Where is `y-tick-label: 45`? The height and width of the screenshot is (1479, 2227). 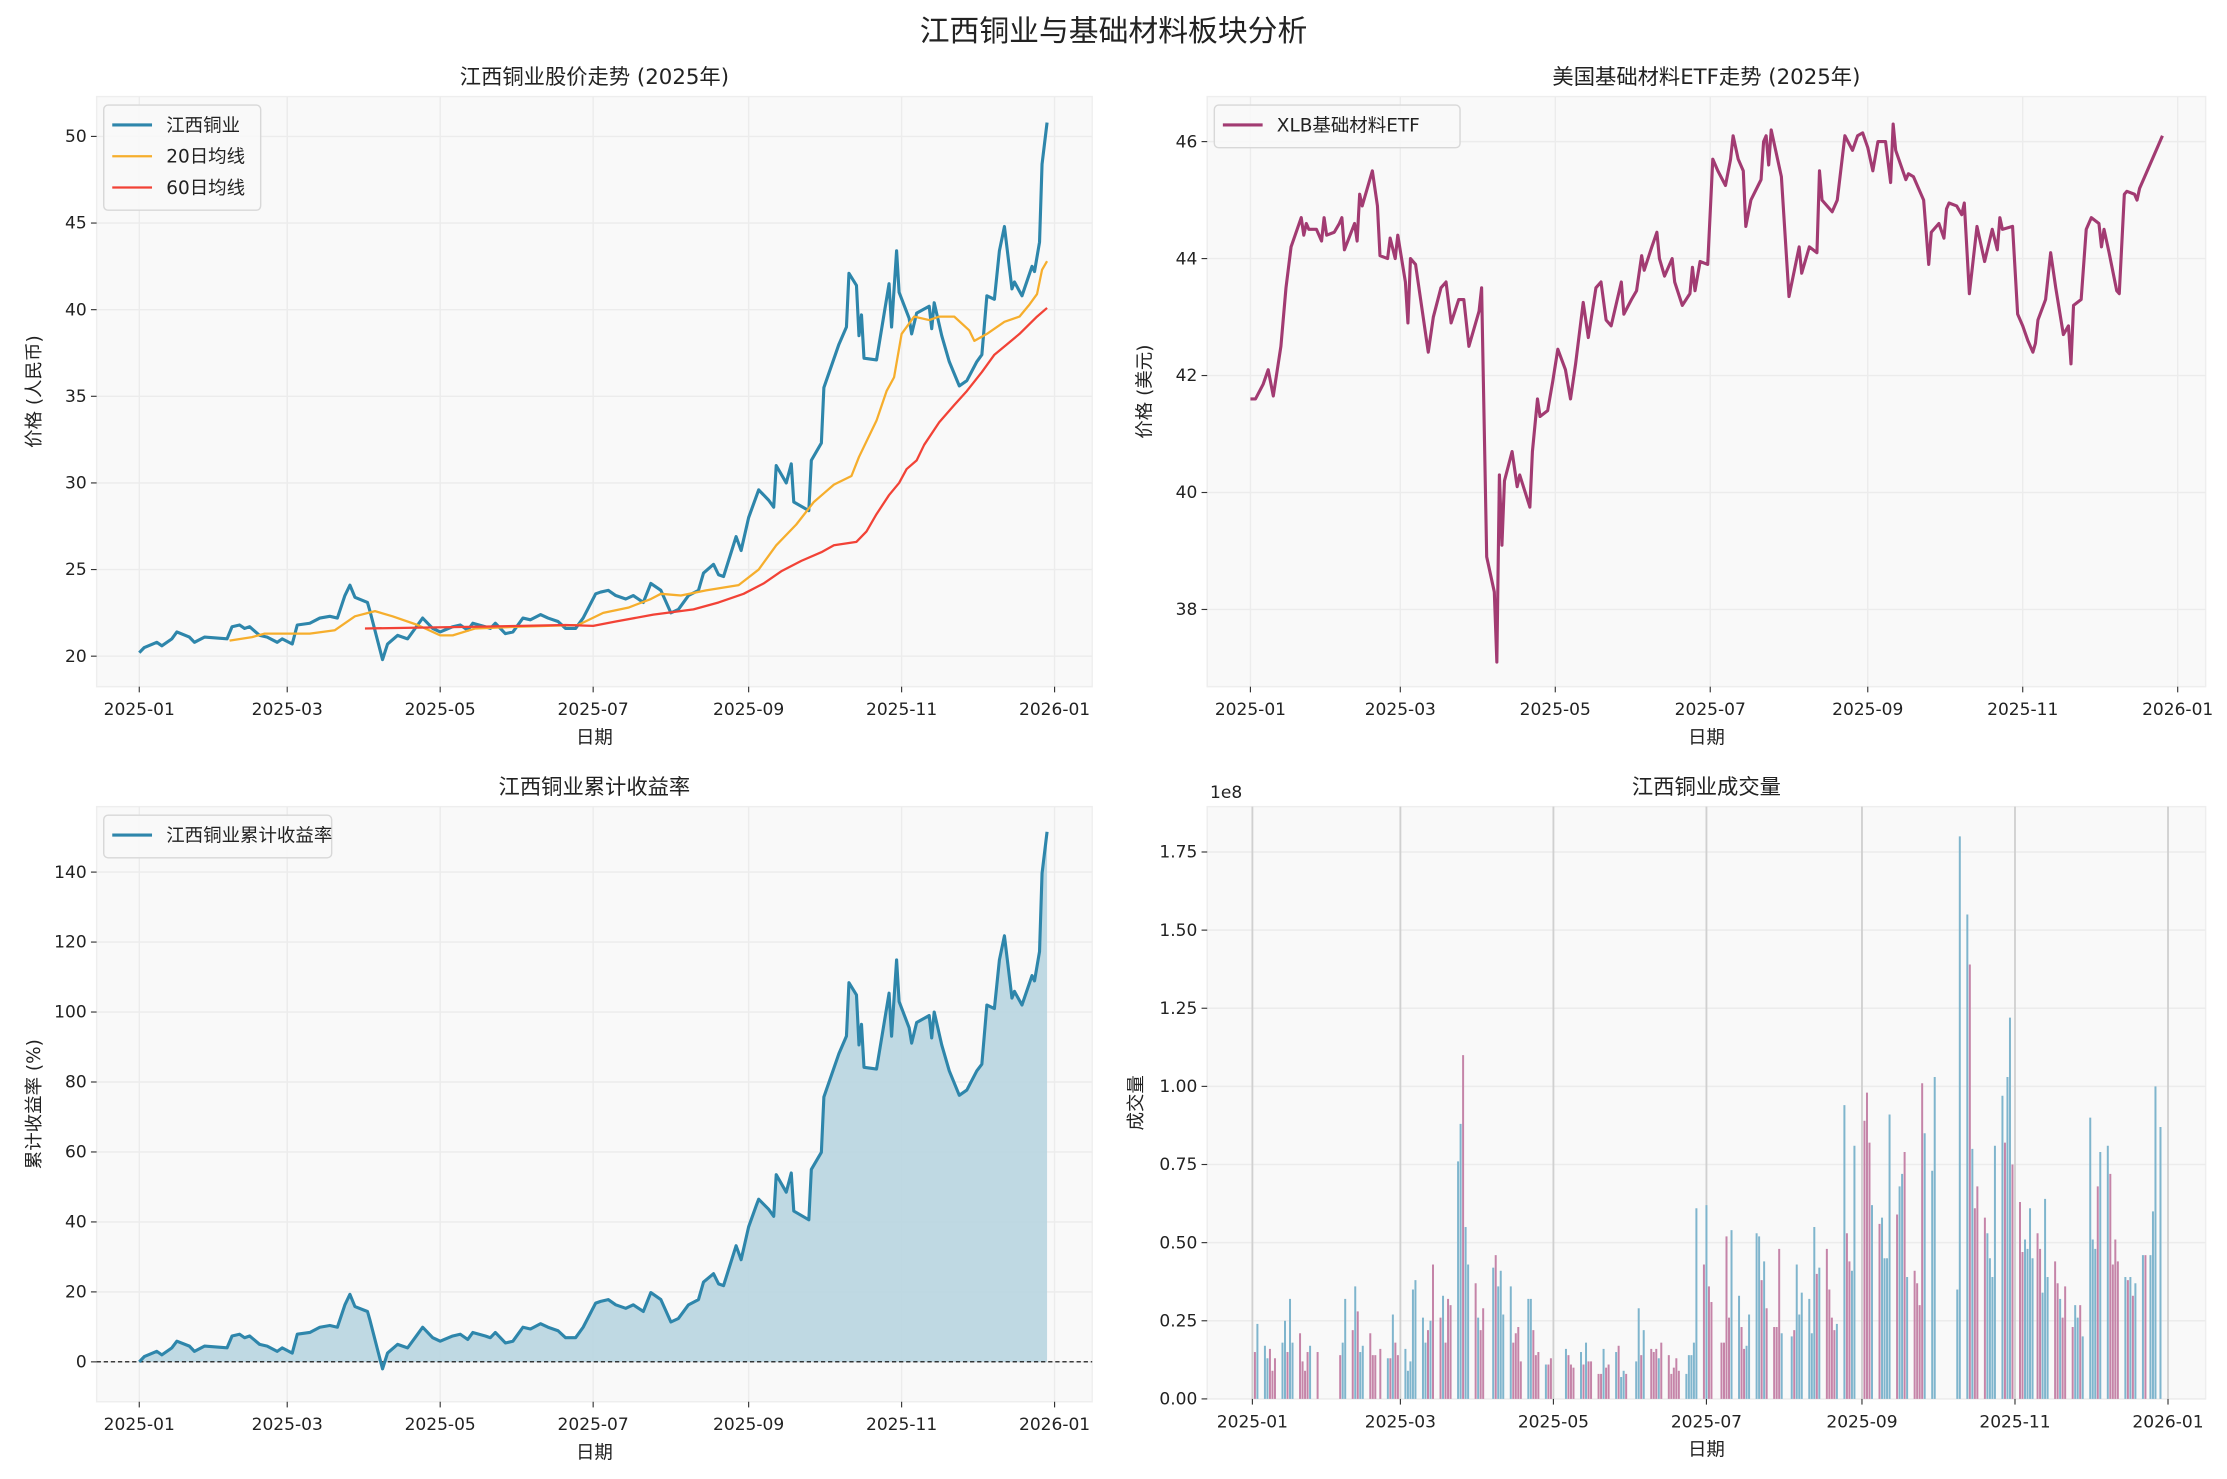 y-tick-label: 45 is located at coordinates (76, 224).